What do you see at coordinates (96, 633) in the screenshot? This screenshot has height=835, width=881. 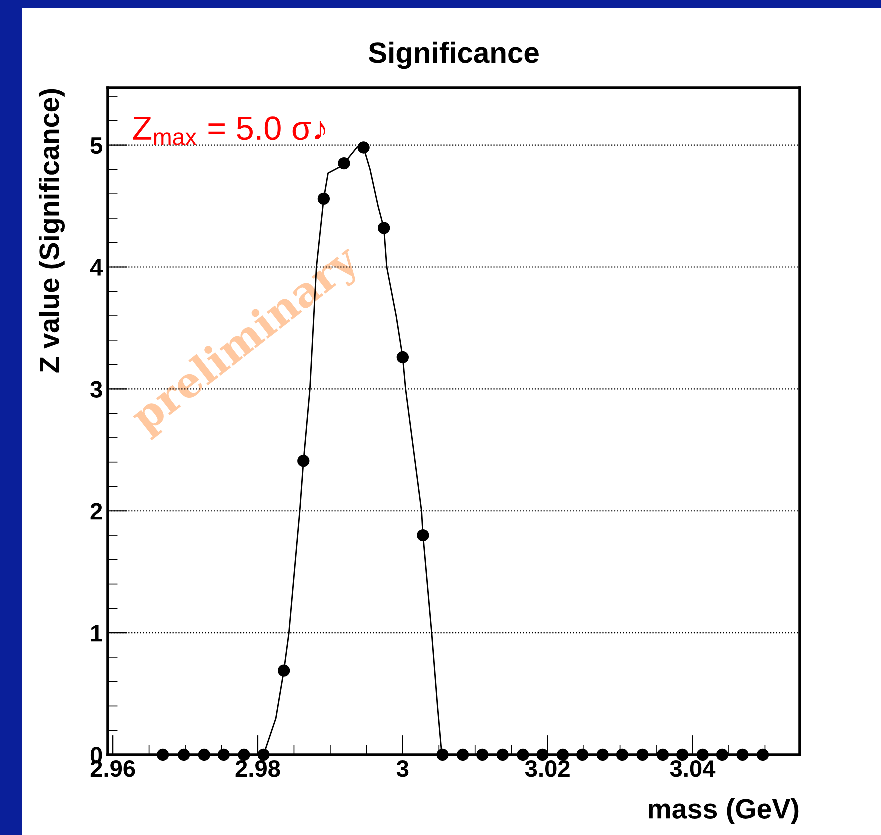 I see `y-tick-label: 1` at bounding box center [96, 633].